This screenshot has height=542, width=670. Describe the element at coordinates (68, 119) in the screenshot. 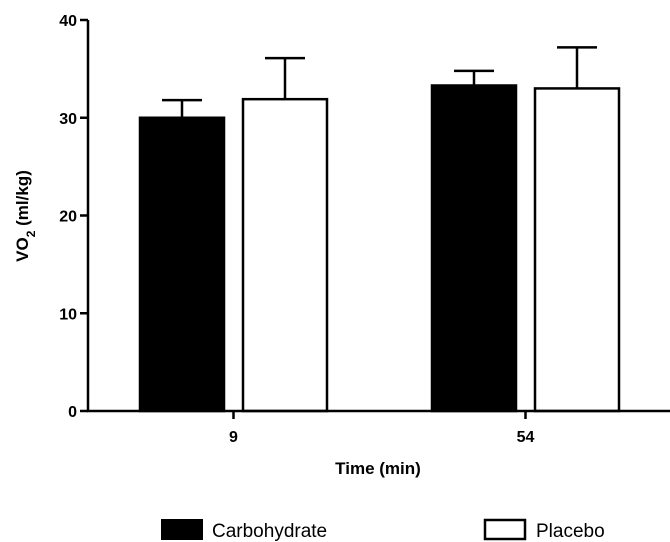

I see `y-tick-label: 30` at that location.